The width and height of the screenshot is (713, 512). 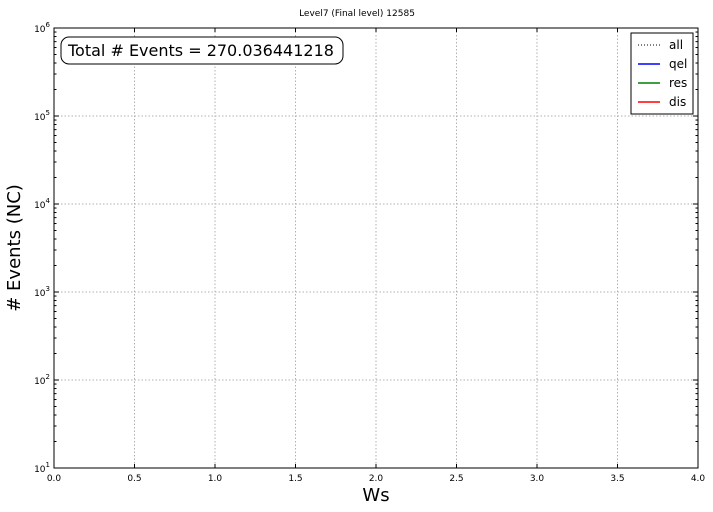 What do you see at coordinates (14, 248) in the screenshot?
I see `y-axis-label: # Events (NC)` at bounding box center [14, 248].